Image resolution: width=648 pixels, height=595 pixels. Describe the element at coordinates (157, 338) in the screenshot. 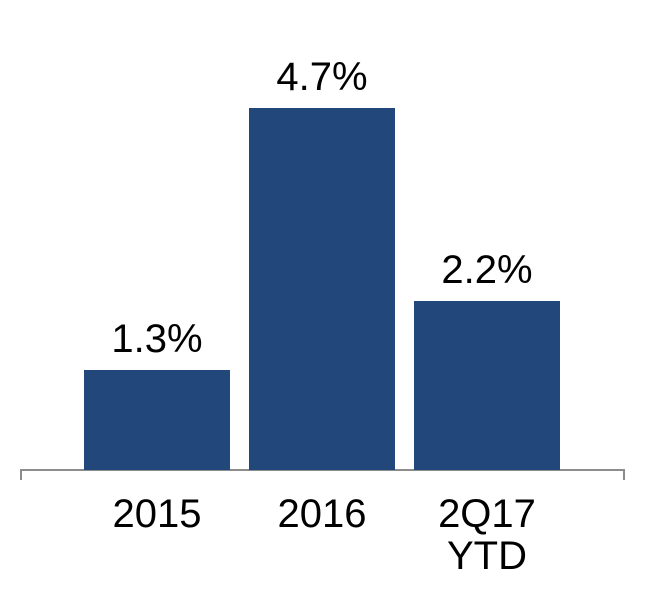

I see `data-label: 1.3%` at that location.